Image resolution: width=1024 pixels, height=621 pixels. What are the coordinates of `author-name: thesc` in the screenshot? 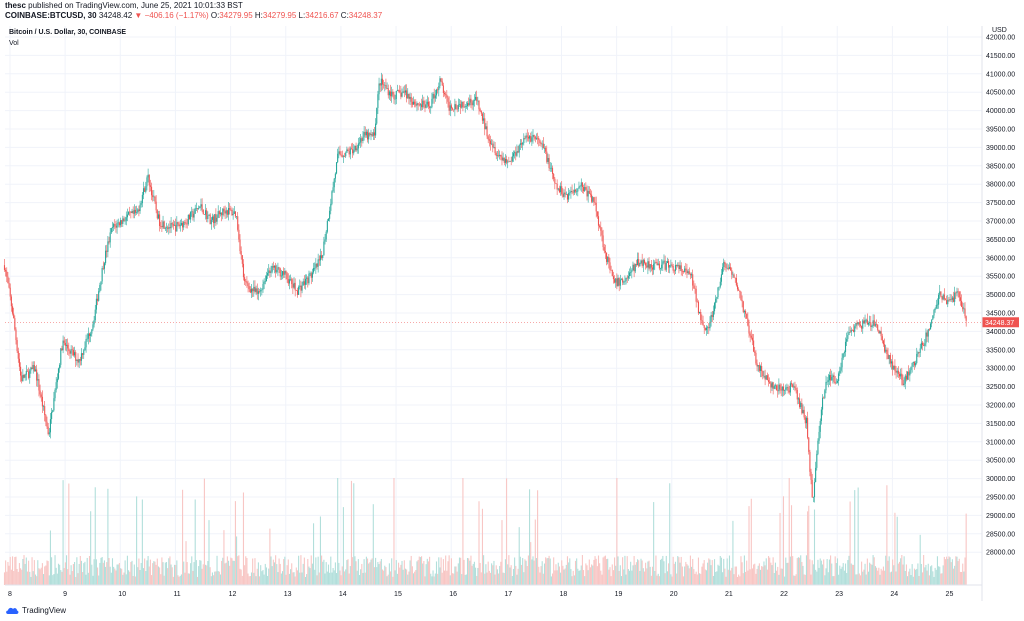 It's located at (15, 5).